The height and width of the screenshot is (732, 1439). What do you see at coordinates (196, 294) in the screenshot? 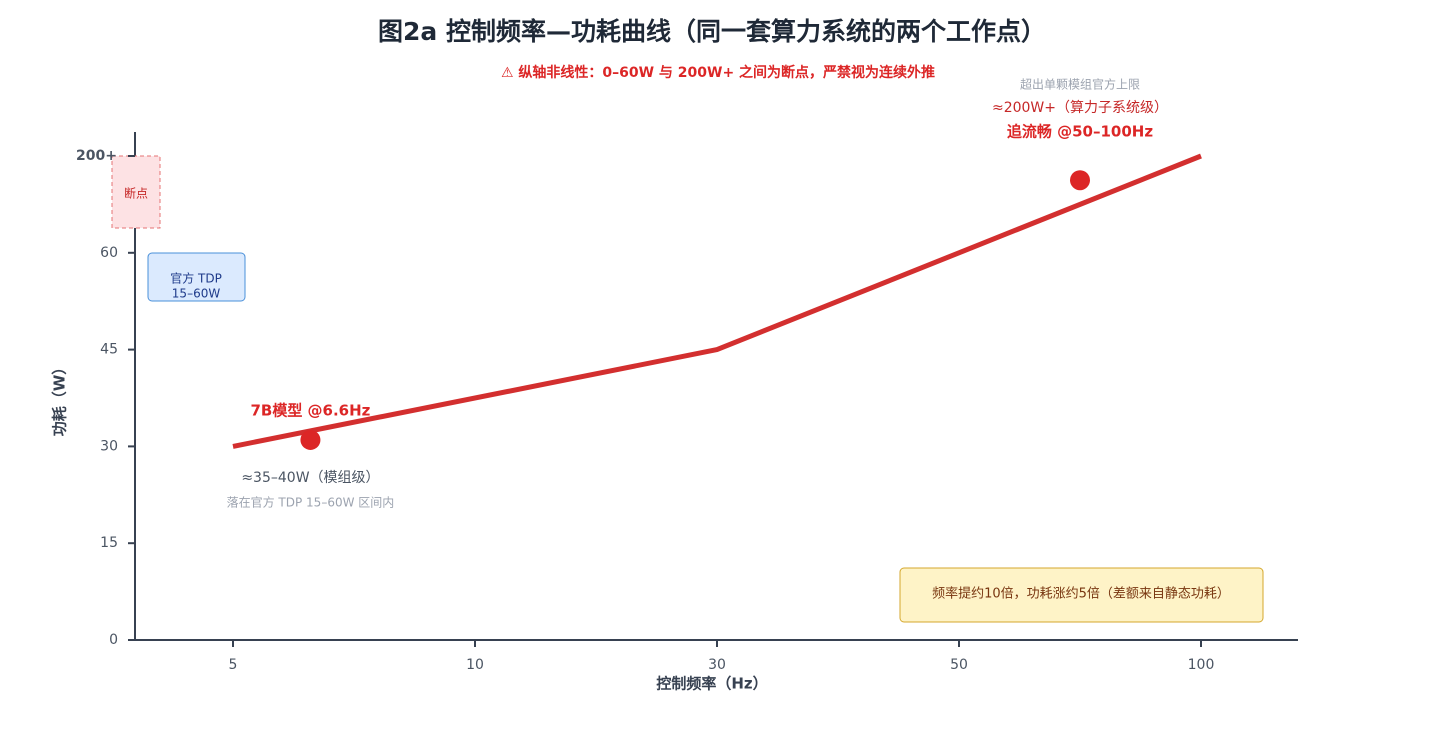
I see `tdp-label: 15–60W` at bounding box center [196, 294].